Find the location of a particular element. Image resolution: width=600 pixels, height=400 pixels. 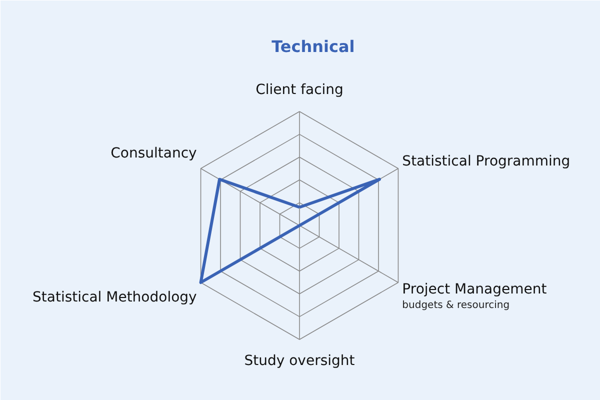

spoke-label: Study oversight is located at coordinates (300, 361).